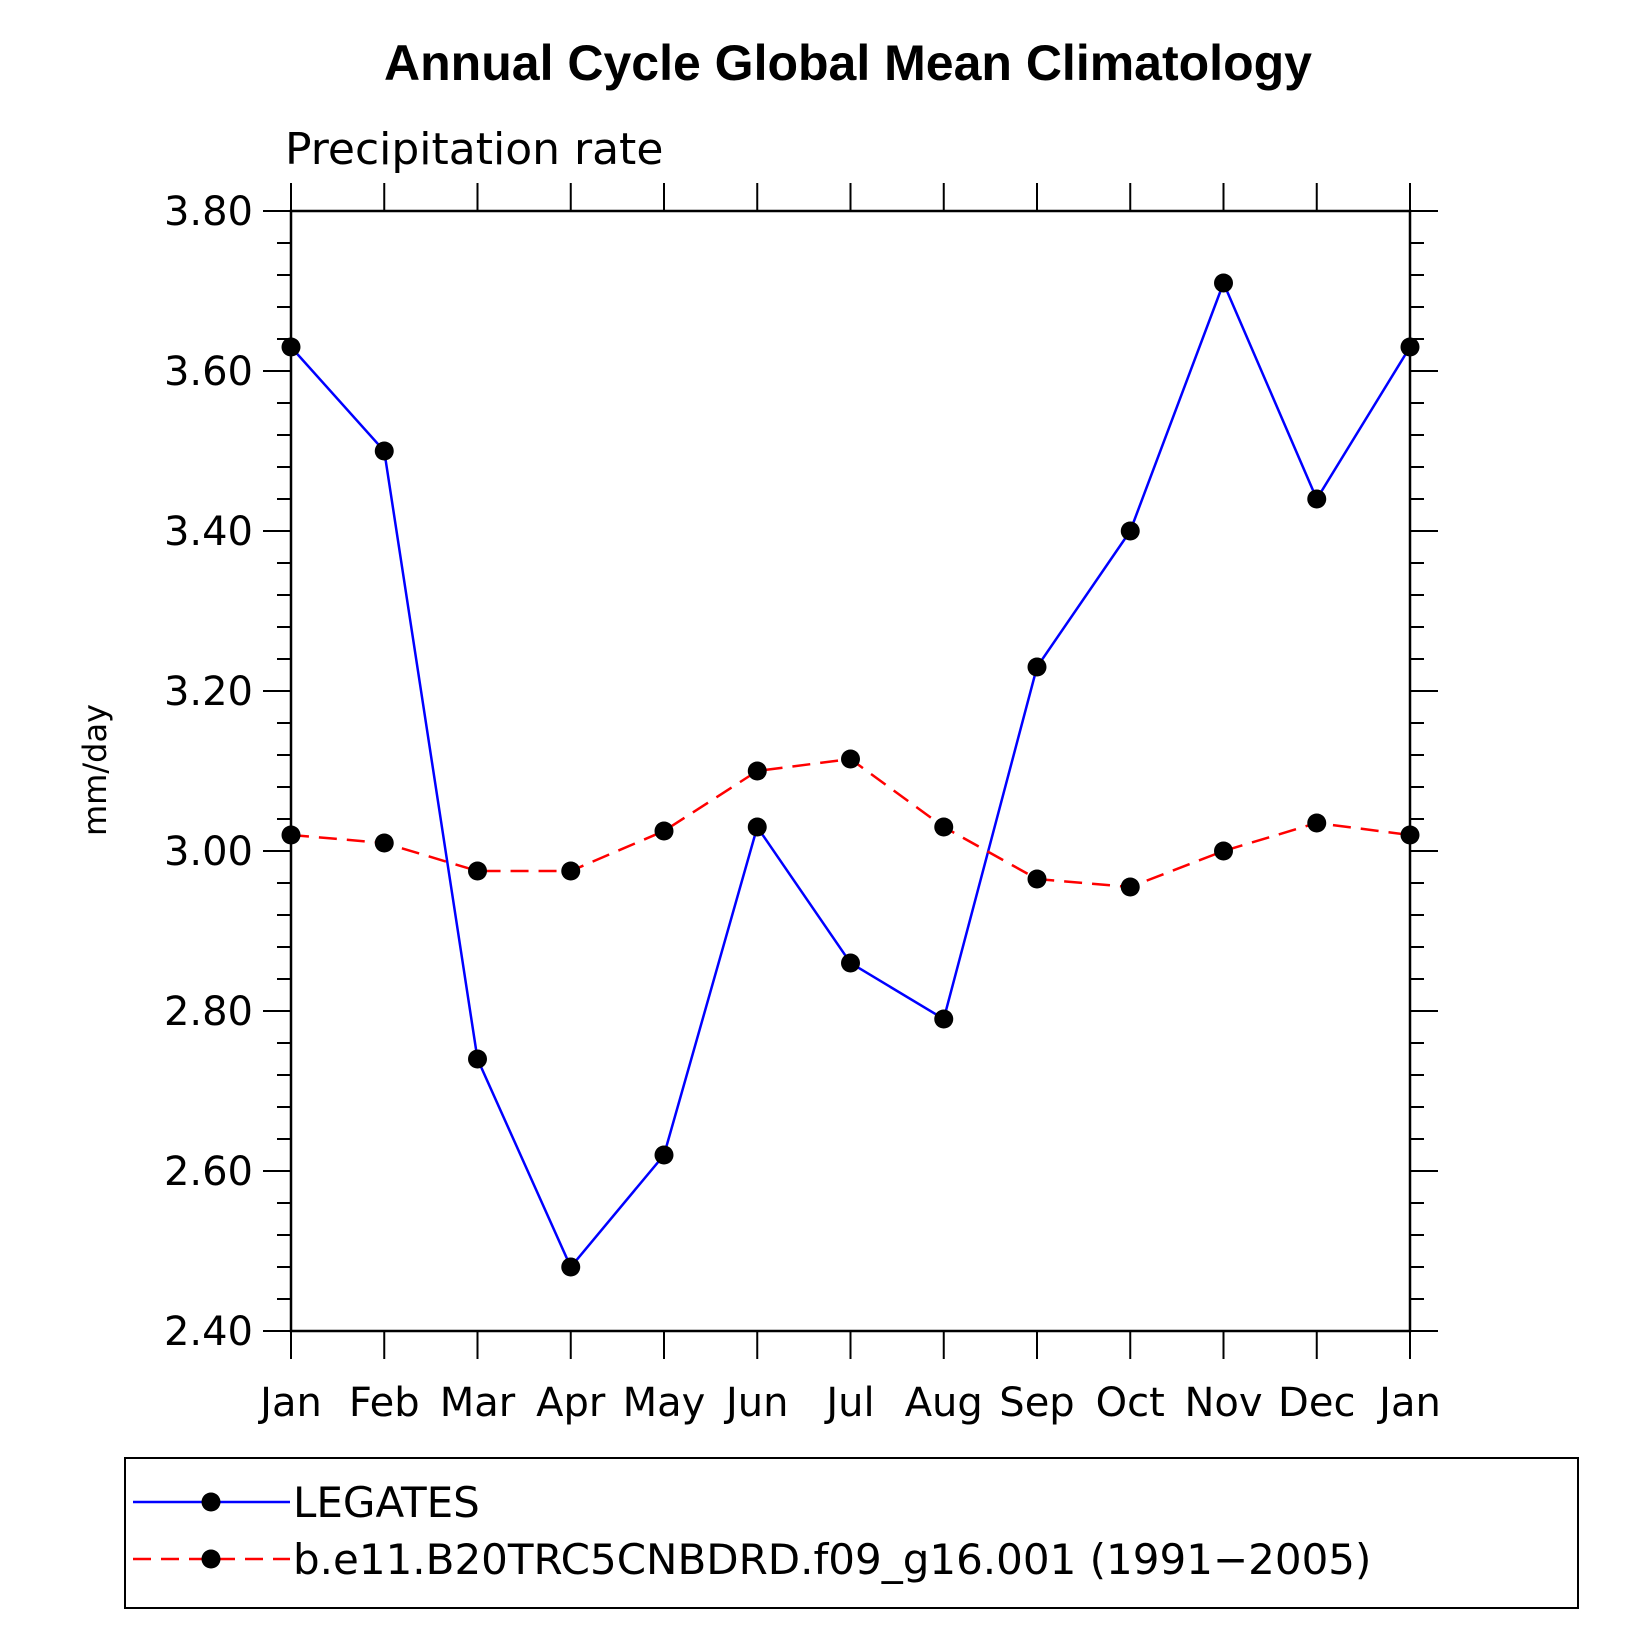  I want to click on x-tick-label: Feb, so click(384, 1403).